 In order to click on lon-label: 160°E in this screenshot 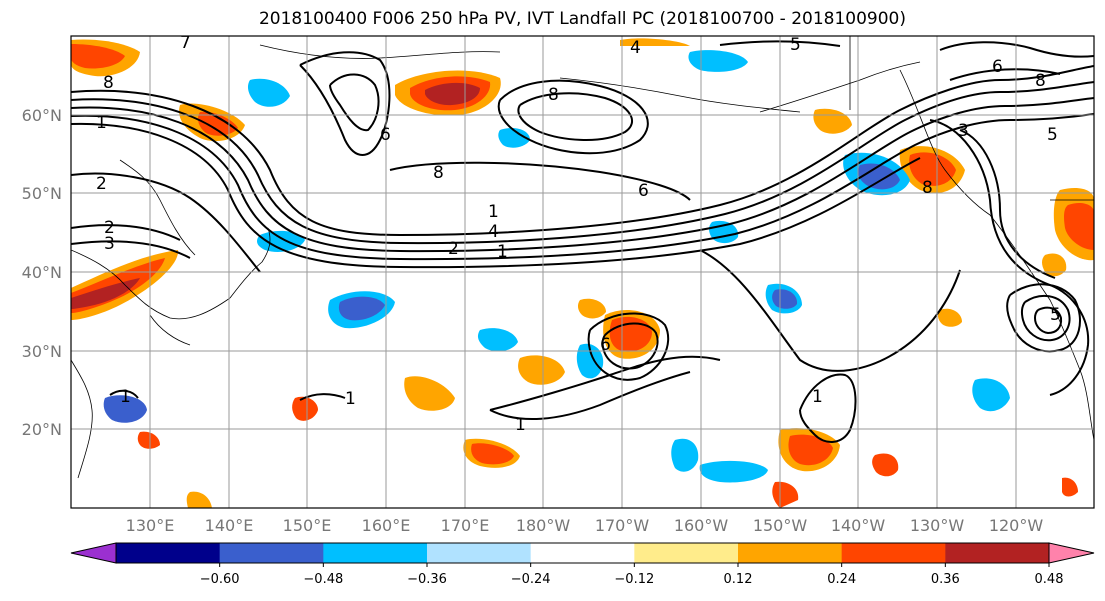, I will do `click(386, 525)`.